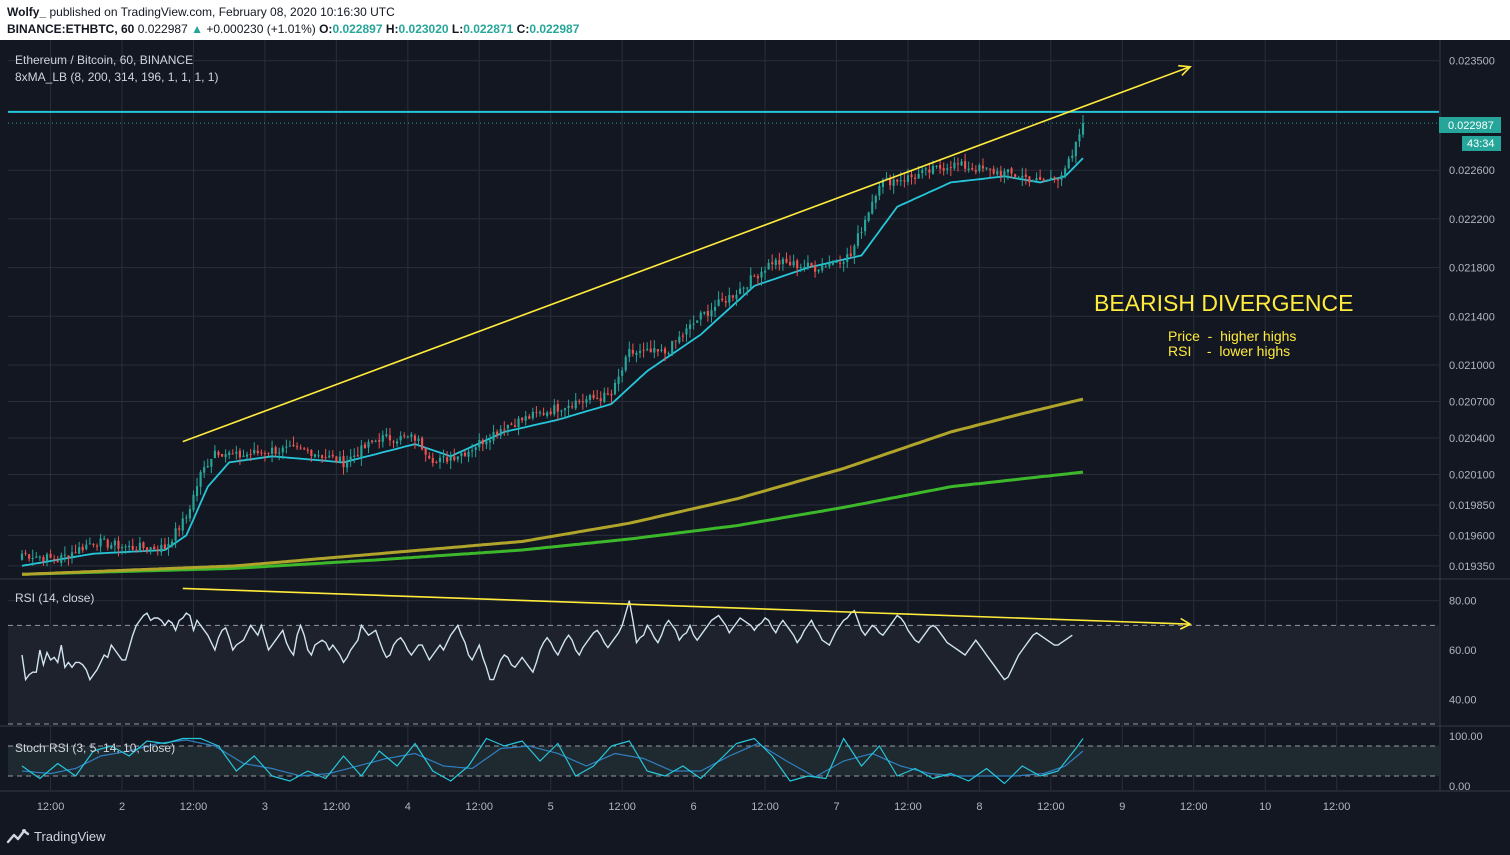 The height and width of the screenshot is (855, 1510). What do you see at coordinates (1472, 220) in the screenshot?
I see `price-tick-label: 0.022200` at bounding box center [1472, 220].